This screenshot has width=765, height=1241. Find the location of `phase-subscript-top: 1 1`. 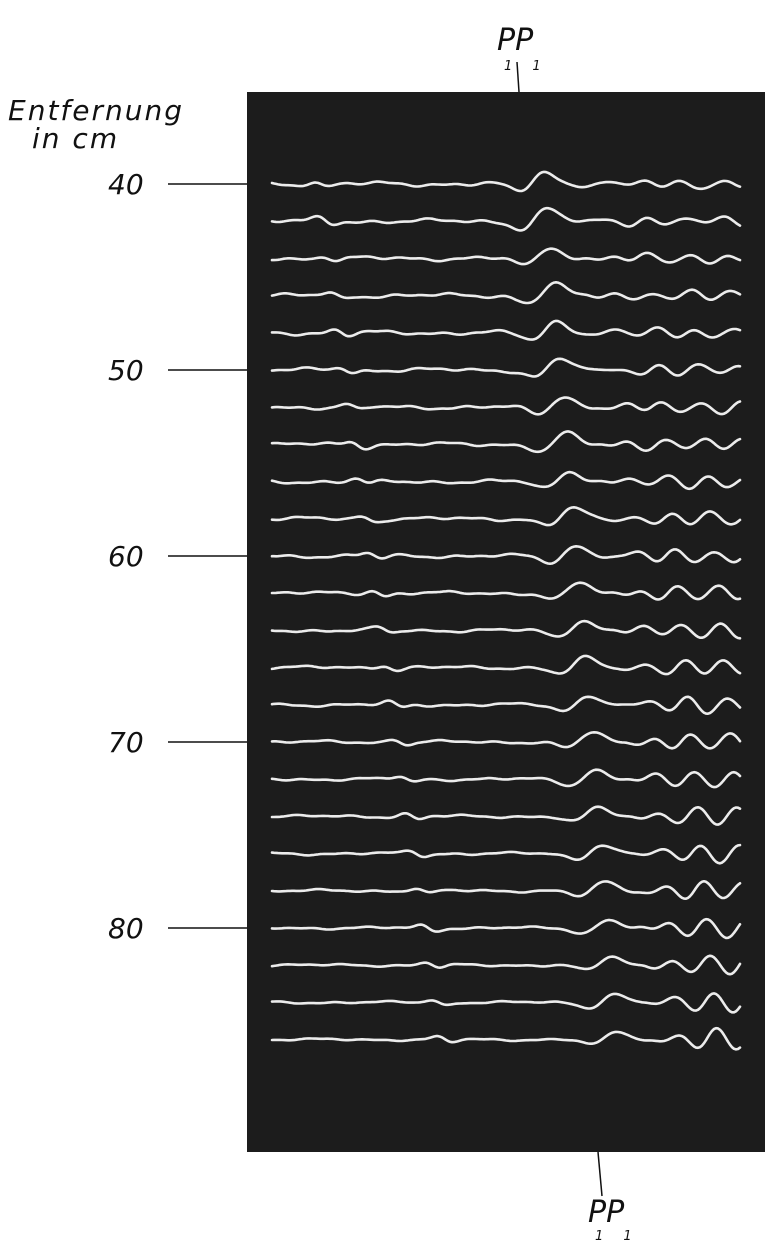

phase-subscript-top: 1 1 is located at coordinates (526, 66).